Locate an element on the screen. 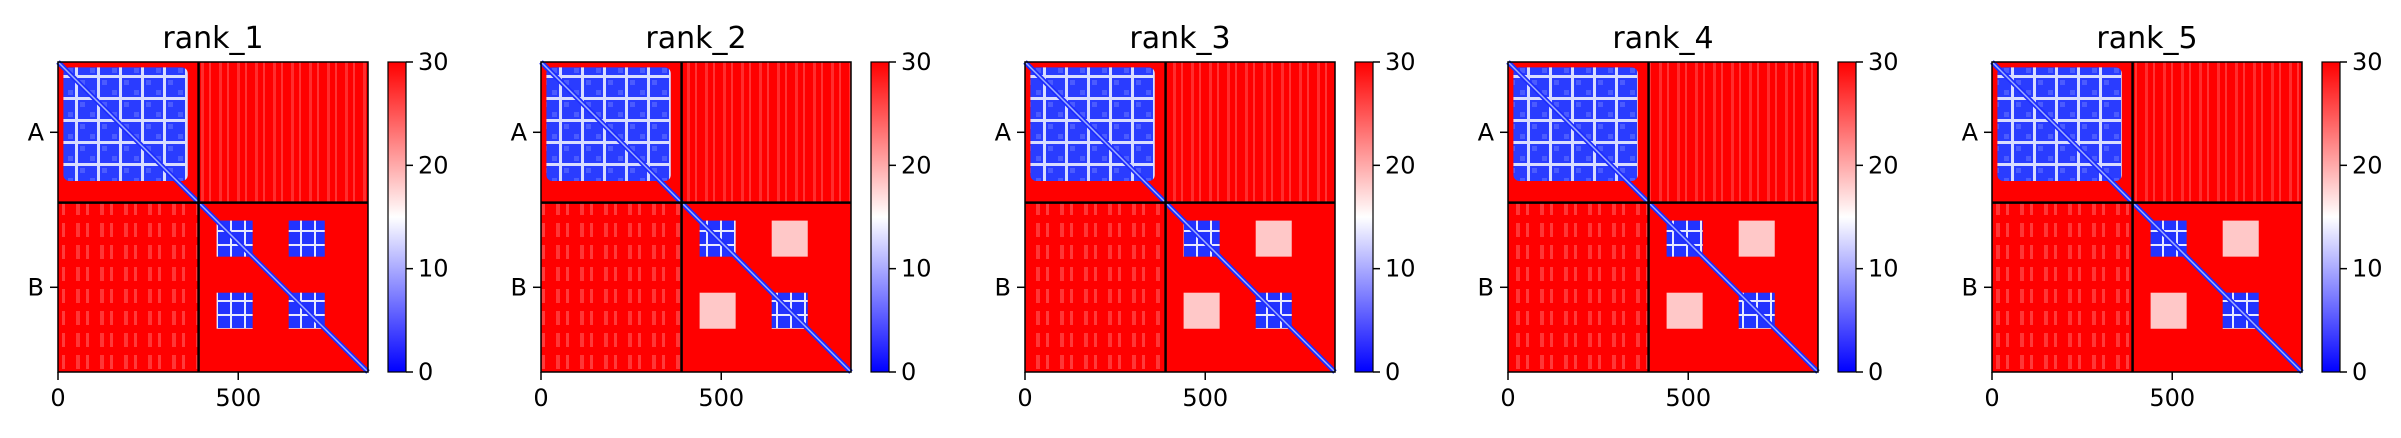  panel-title: rank_5 is located at coordinates (2146, 38).